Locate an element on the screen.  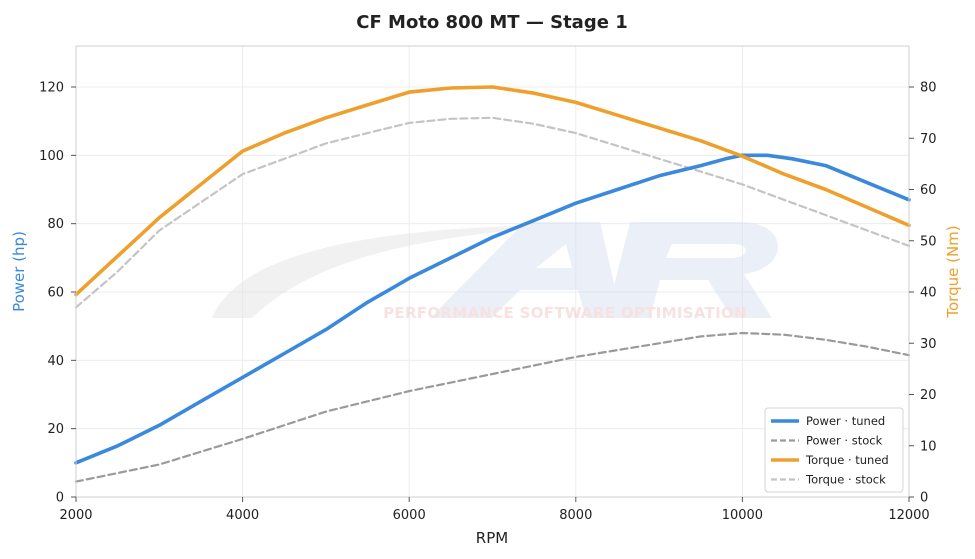
y-left-tick-label: 40 is located at coordinates (55, 361).